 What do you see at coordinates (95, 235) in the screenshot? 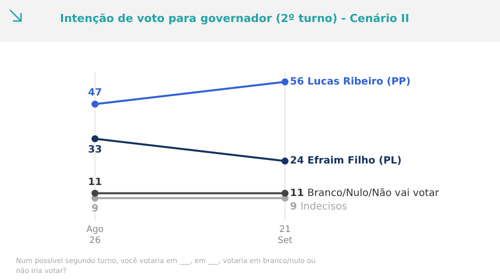
I see `x-tick-label: Ago 26` at bounding box center [95, 235].